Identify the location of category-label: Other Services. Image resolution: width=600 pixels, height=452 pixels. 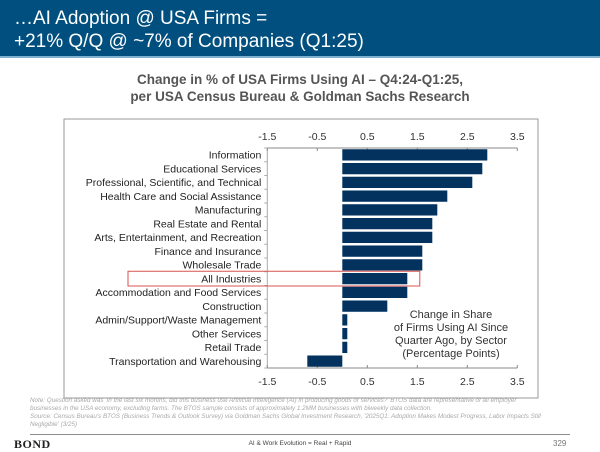
(226, 334).